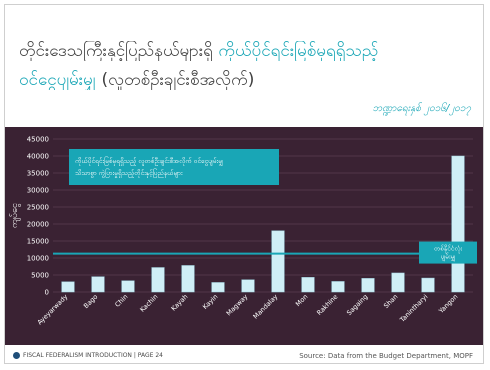  I want to click on title-line-2: ဝင်ငွေပျမ်းမျှ (လူတစ်ဦးချင်းစီအလိုက်), so click(247, 80).